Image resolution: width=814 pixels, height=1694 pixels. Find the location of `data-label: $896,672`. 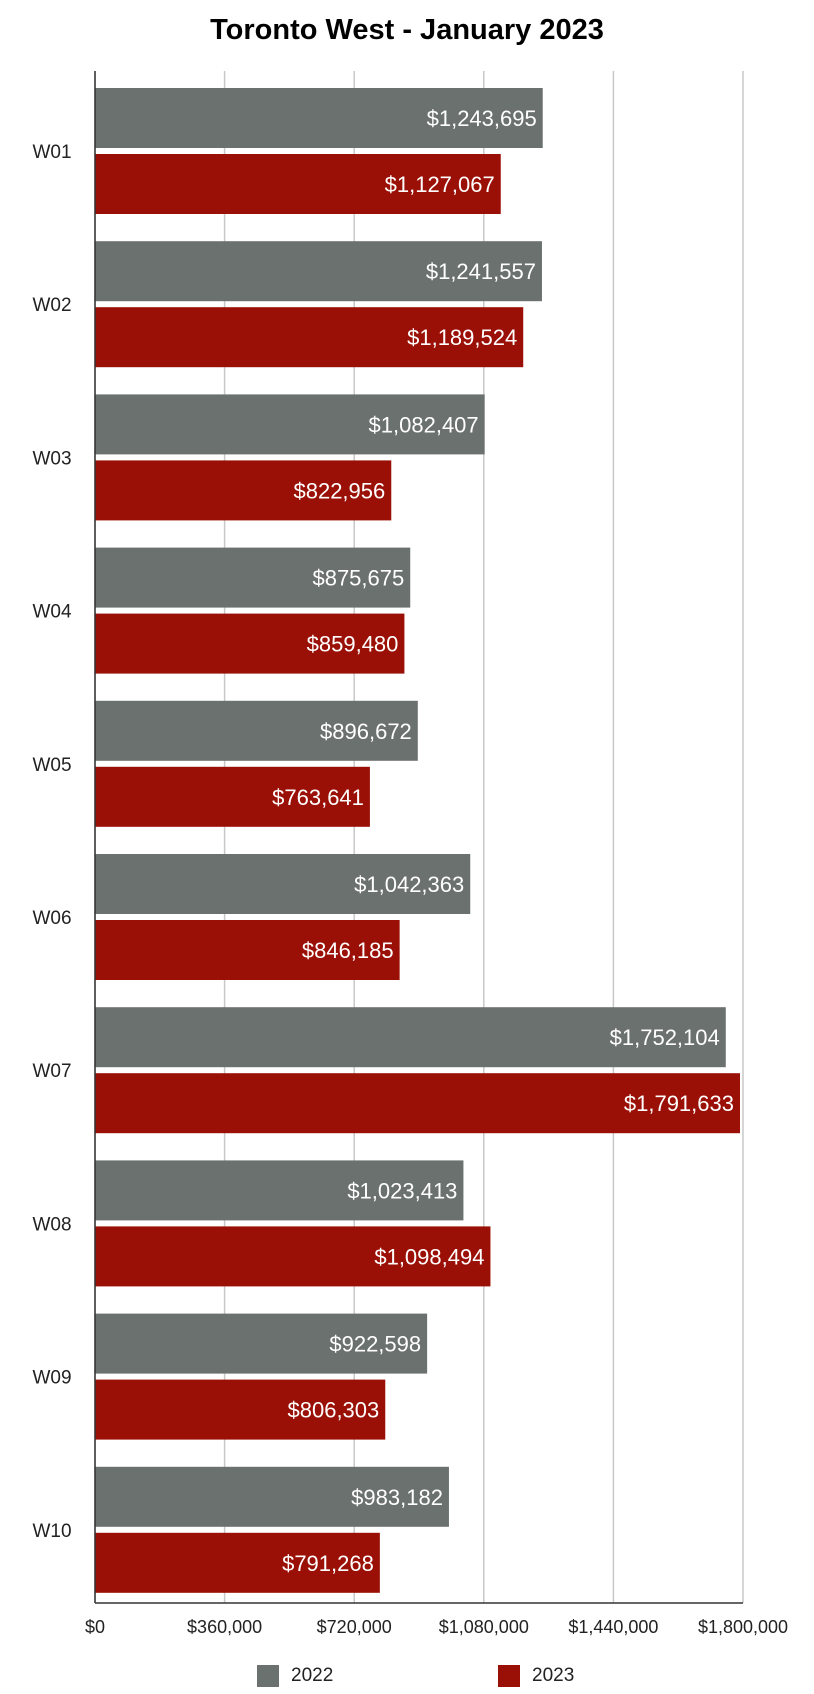

data-label: $896,672 is located at coordinates (366, 731).